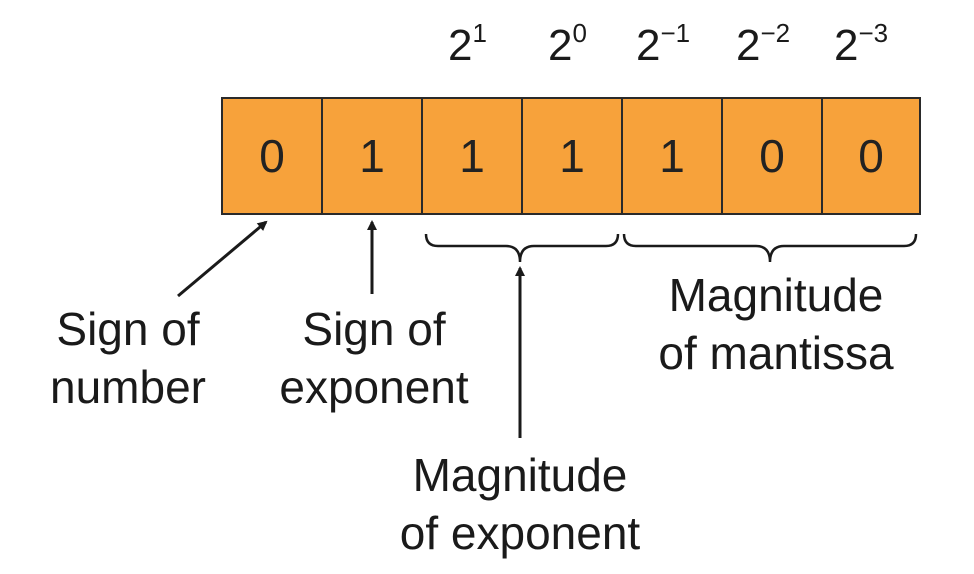 The width and height of the screenshot is (974, 574). Describe the element at coordinates (579, 33) in the screenshot. I see `power-exponent: 0` at that location.